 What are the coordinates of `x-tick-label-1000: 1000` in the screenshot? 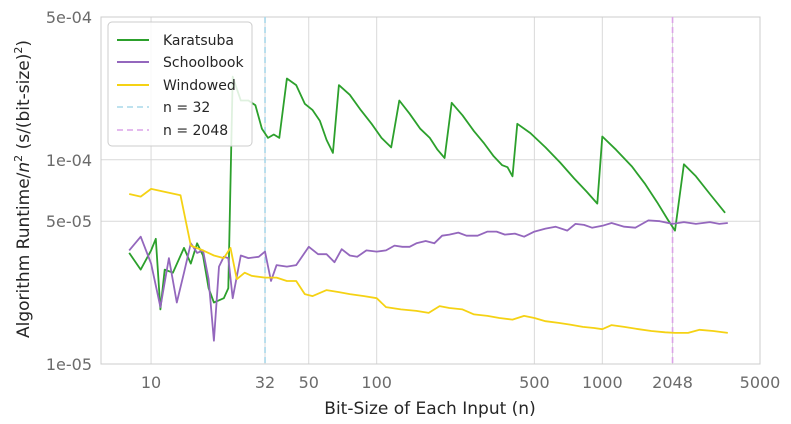 It's located at (602, 382).